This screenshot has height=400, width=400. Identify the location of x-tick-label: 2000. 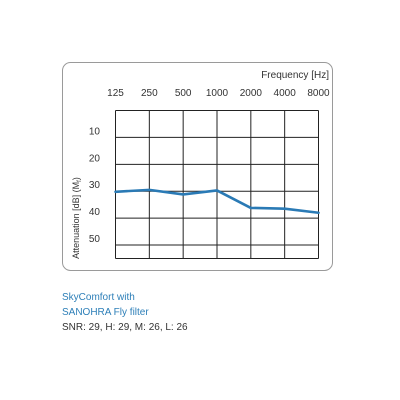
(251, 93).